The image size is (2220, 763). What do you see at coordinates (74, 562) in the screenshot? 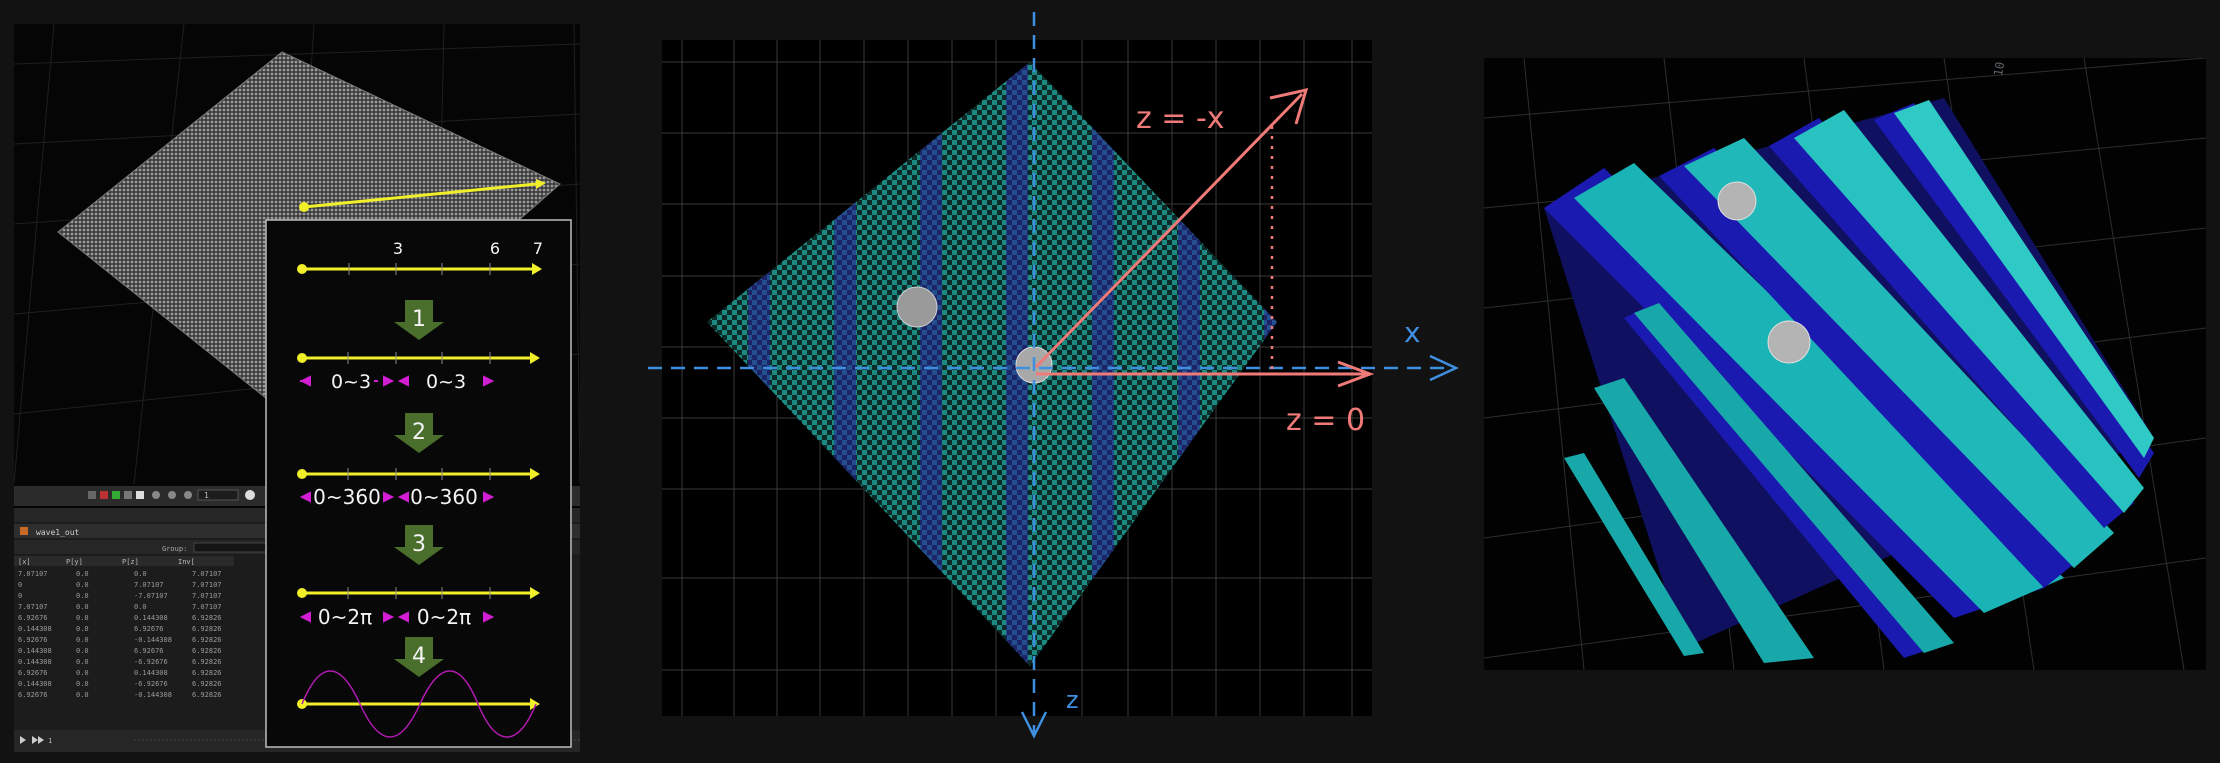
I see `svg-text: P[y]` at bounding box center [74, 562].